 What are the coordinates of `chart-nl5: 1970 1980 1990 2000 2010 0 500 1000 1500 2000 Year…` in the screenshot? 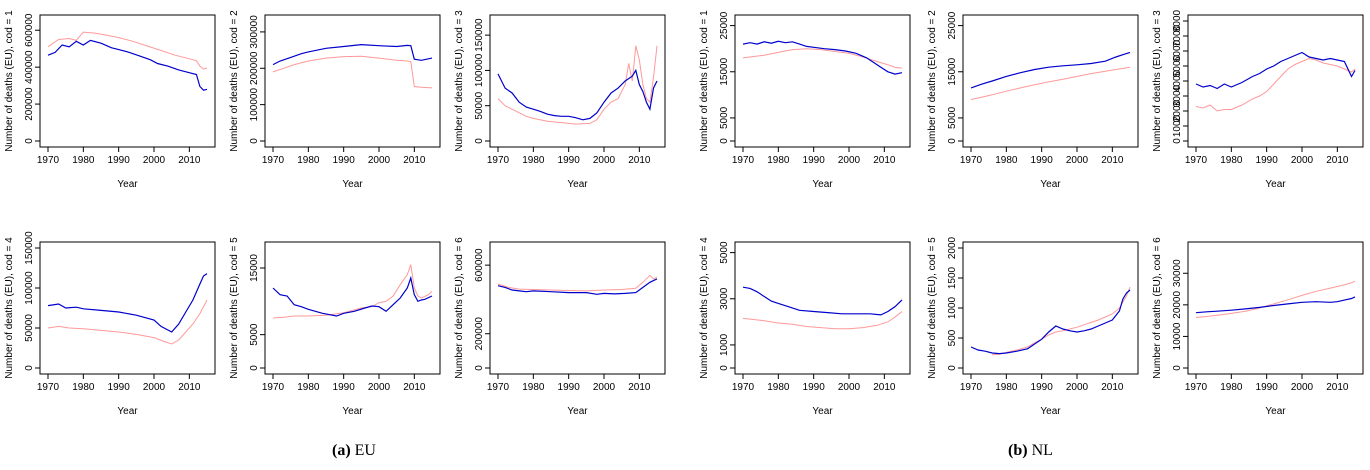 It's located at (1033, 326).